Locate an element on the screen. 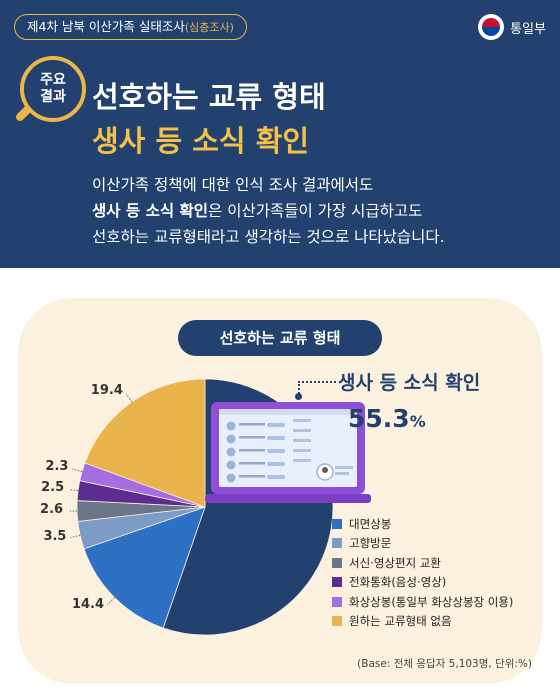  highlight-value-wrap: 55.3% is located at coordinates (387, 418).